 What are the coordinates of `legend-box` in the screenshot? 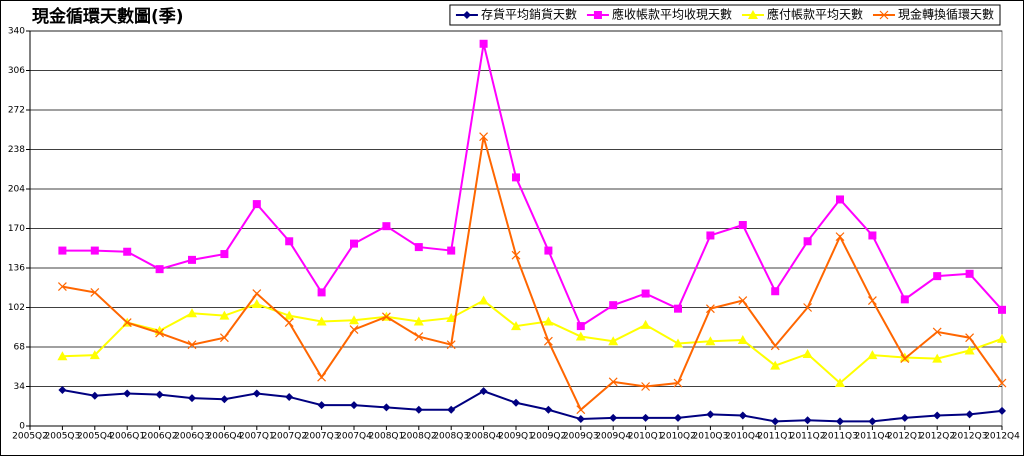 It's located at (725, 15).